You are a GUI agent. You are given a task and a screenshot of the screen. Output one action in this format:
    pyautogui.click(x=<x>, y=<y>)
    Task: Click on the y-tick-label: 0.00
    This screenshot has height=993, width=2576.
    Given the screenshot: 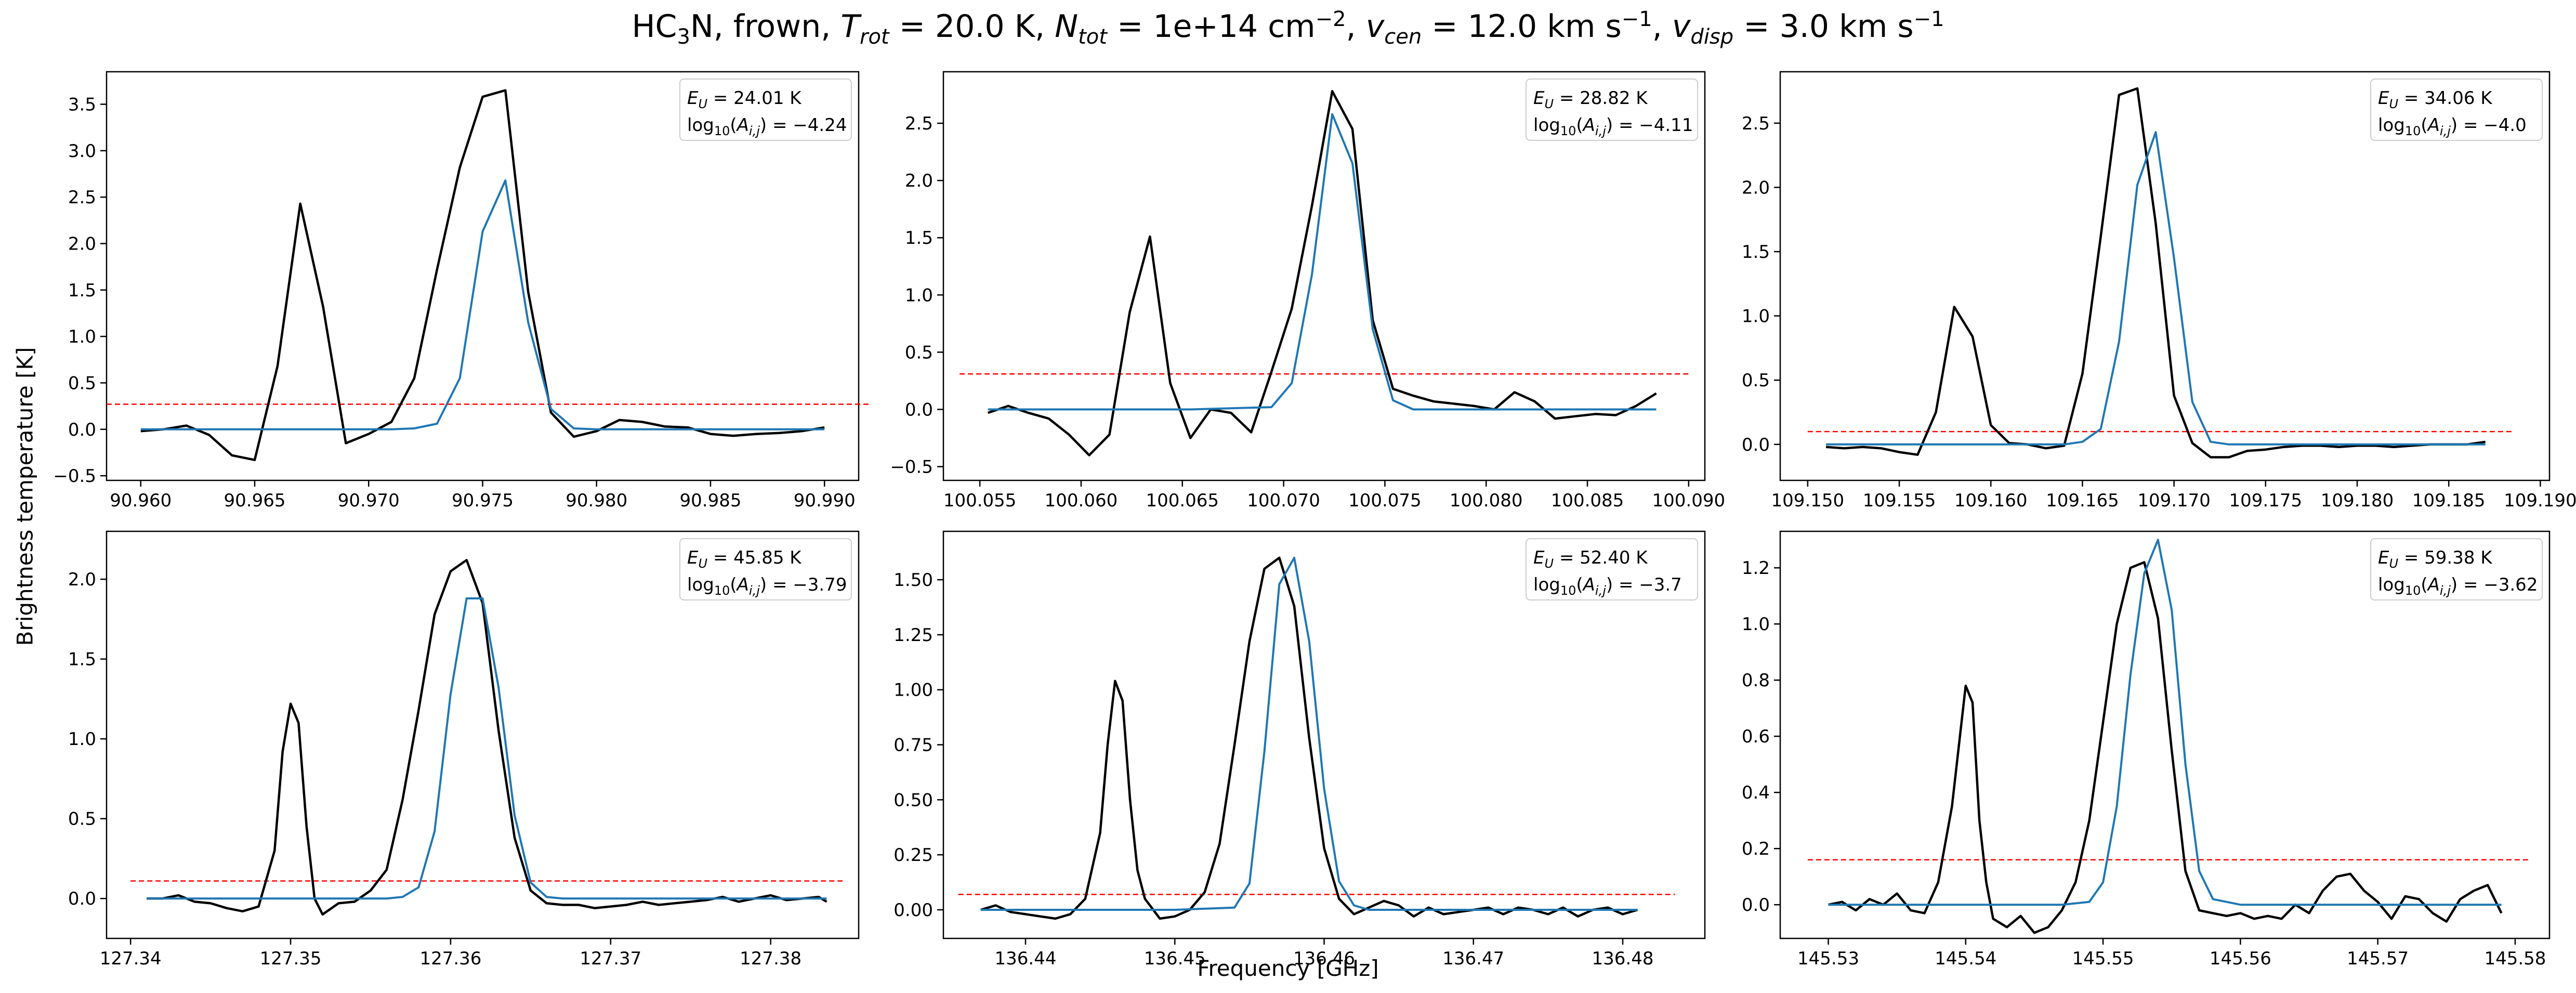 What is the action you would take?
    pyautogui.click(x=913, y=911)
    